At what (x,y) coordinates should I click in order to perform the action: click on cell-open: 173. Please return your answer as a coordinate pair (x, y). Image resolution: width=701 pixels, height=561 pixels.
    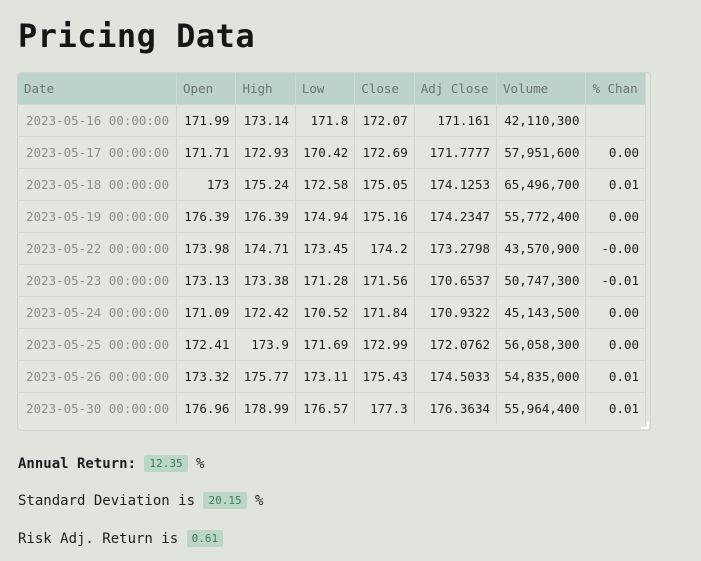
    Looking at the image, I should click on (206, 184).